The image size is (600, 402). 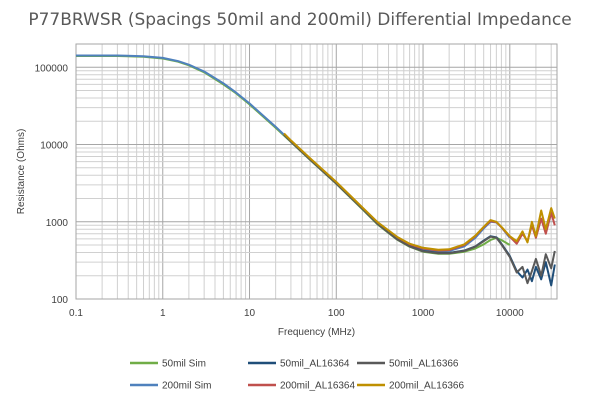 What do you see at coordinates (315, 364) in the screenshot?
I see `legend-label: 50mil_AL16364` at bounding box center [315, 364].